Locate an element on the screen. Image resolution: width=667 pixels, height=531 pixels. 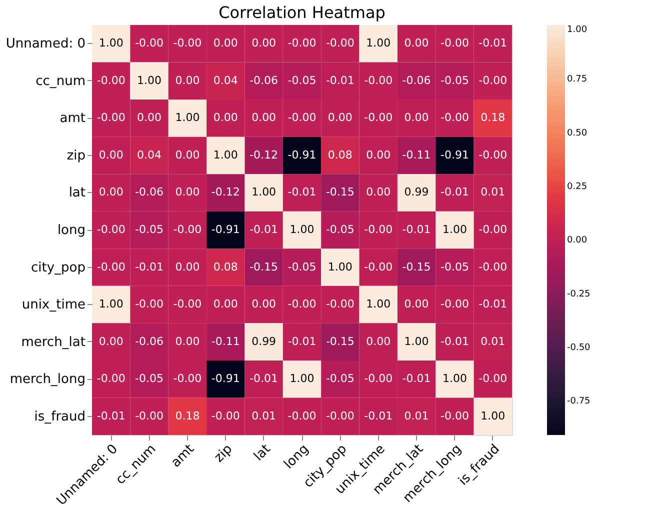
y-tick-label: is_fraud is located at coordinates (60, 416).